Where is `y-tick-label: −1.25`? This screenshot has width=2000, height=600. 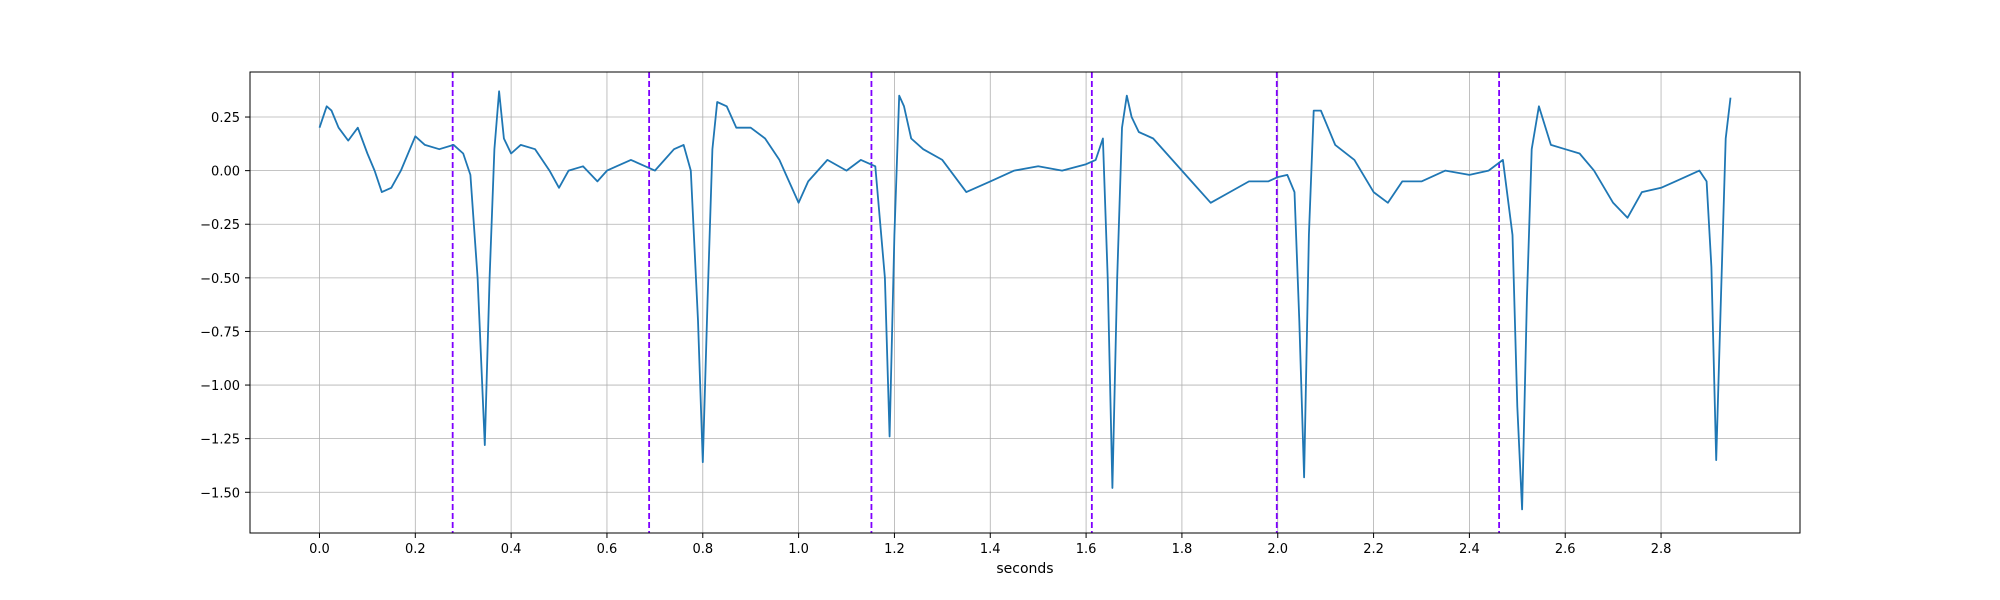 y-tick-label: −1.25 is located at coordinates (220, 440).